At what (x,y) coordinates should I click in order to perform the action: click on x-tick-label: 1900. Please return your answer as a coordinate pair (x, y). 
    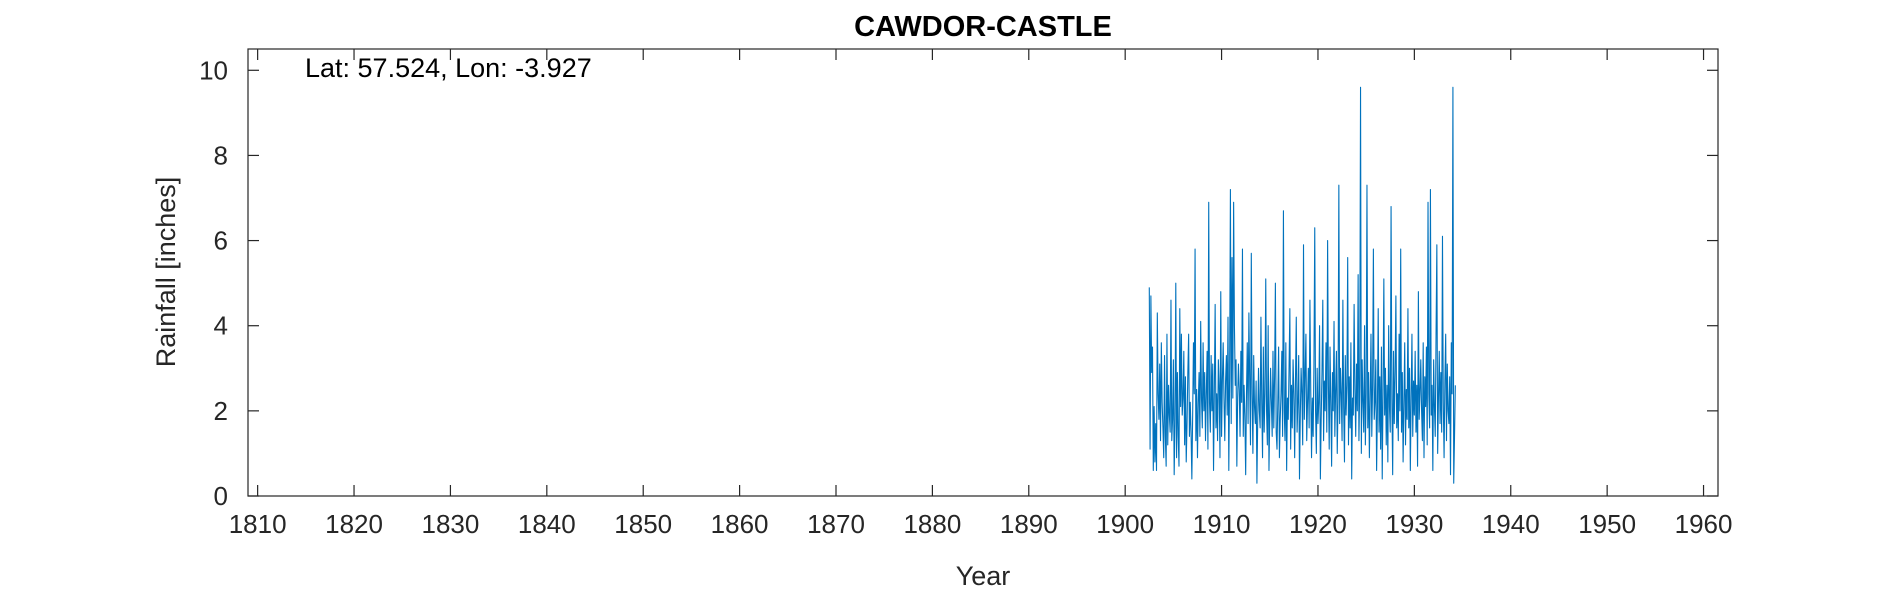
    Looking at the image, I should click on (1125, 524).